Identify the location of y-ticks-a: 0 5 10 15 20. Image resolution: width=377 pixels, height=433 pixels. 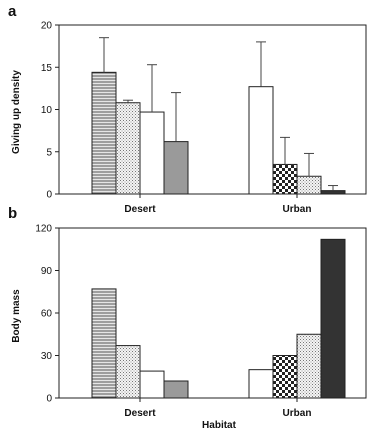
(50, 111).